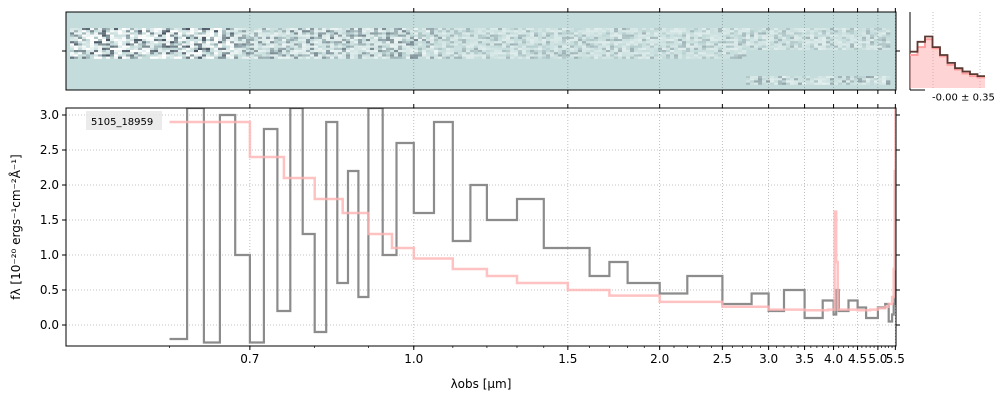  I want to click on y-tick-labels: 0.00.51.01.52.02.53.0, so click(49, 220).